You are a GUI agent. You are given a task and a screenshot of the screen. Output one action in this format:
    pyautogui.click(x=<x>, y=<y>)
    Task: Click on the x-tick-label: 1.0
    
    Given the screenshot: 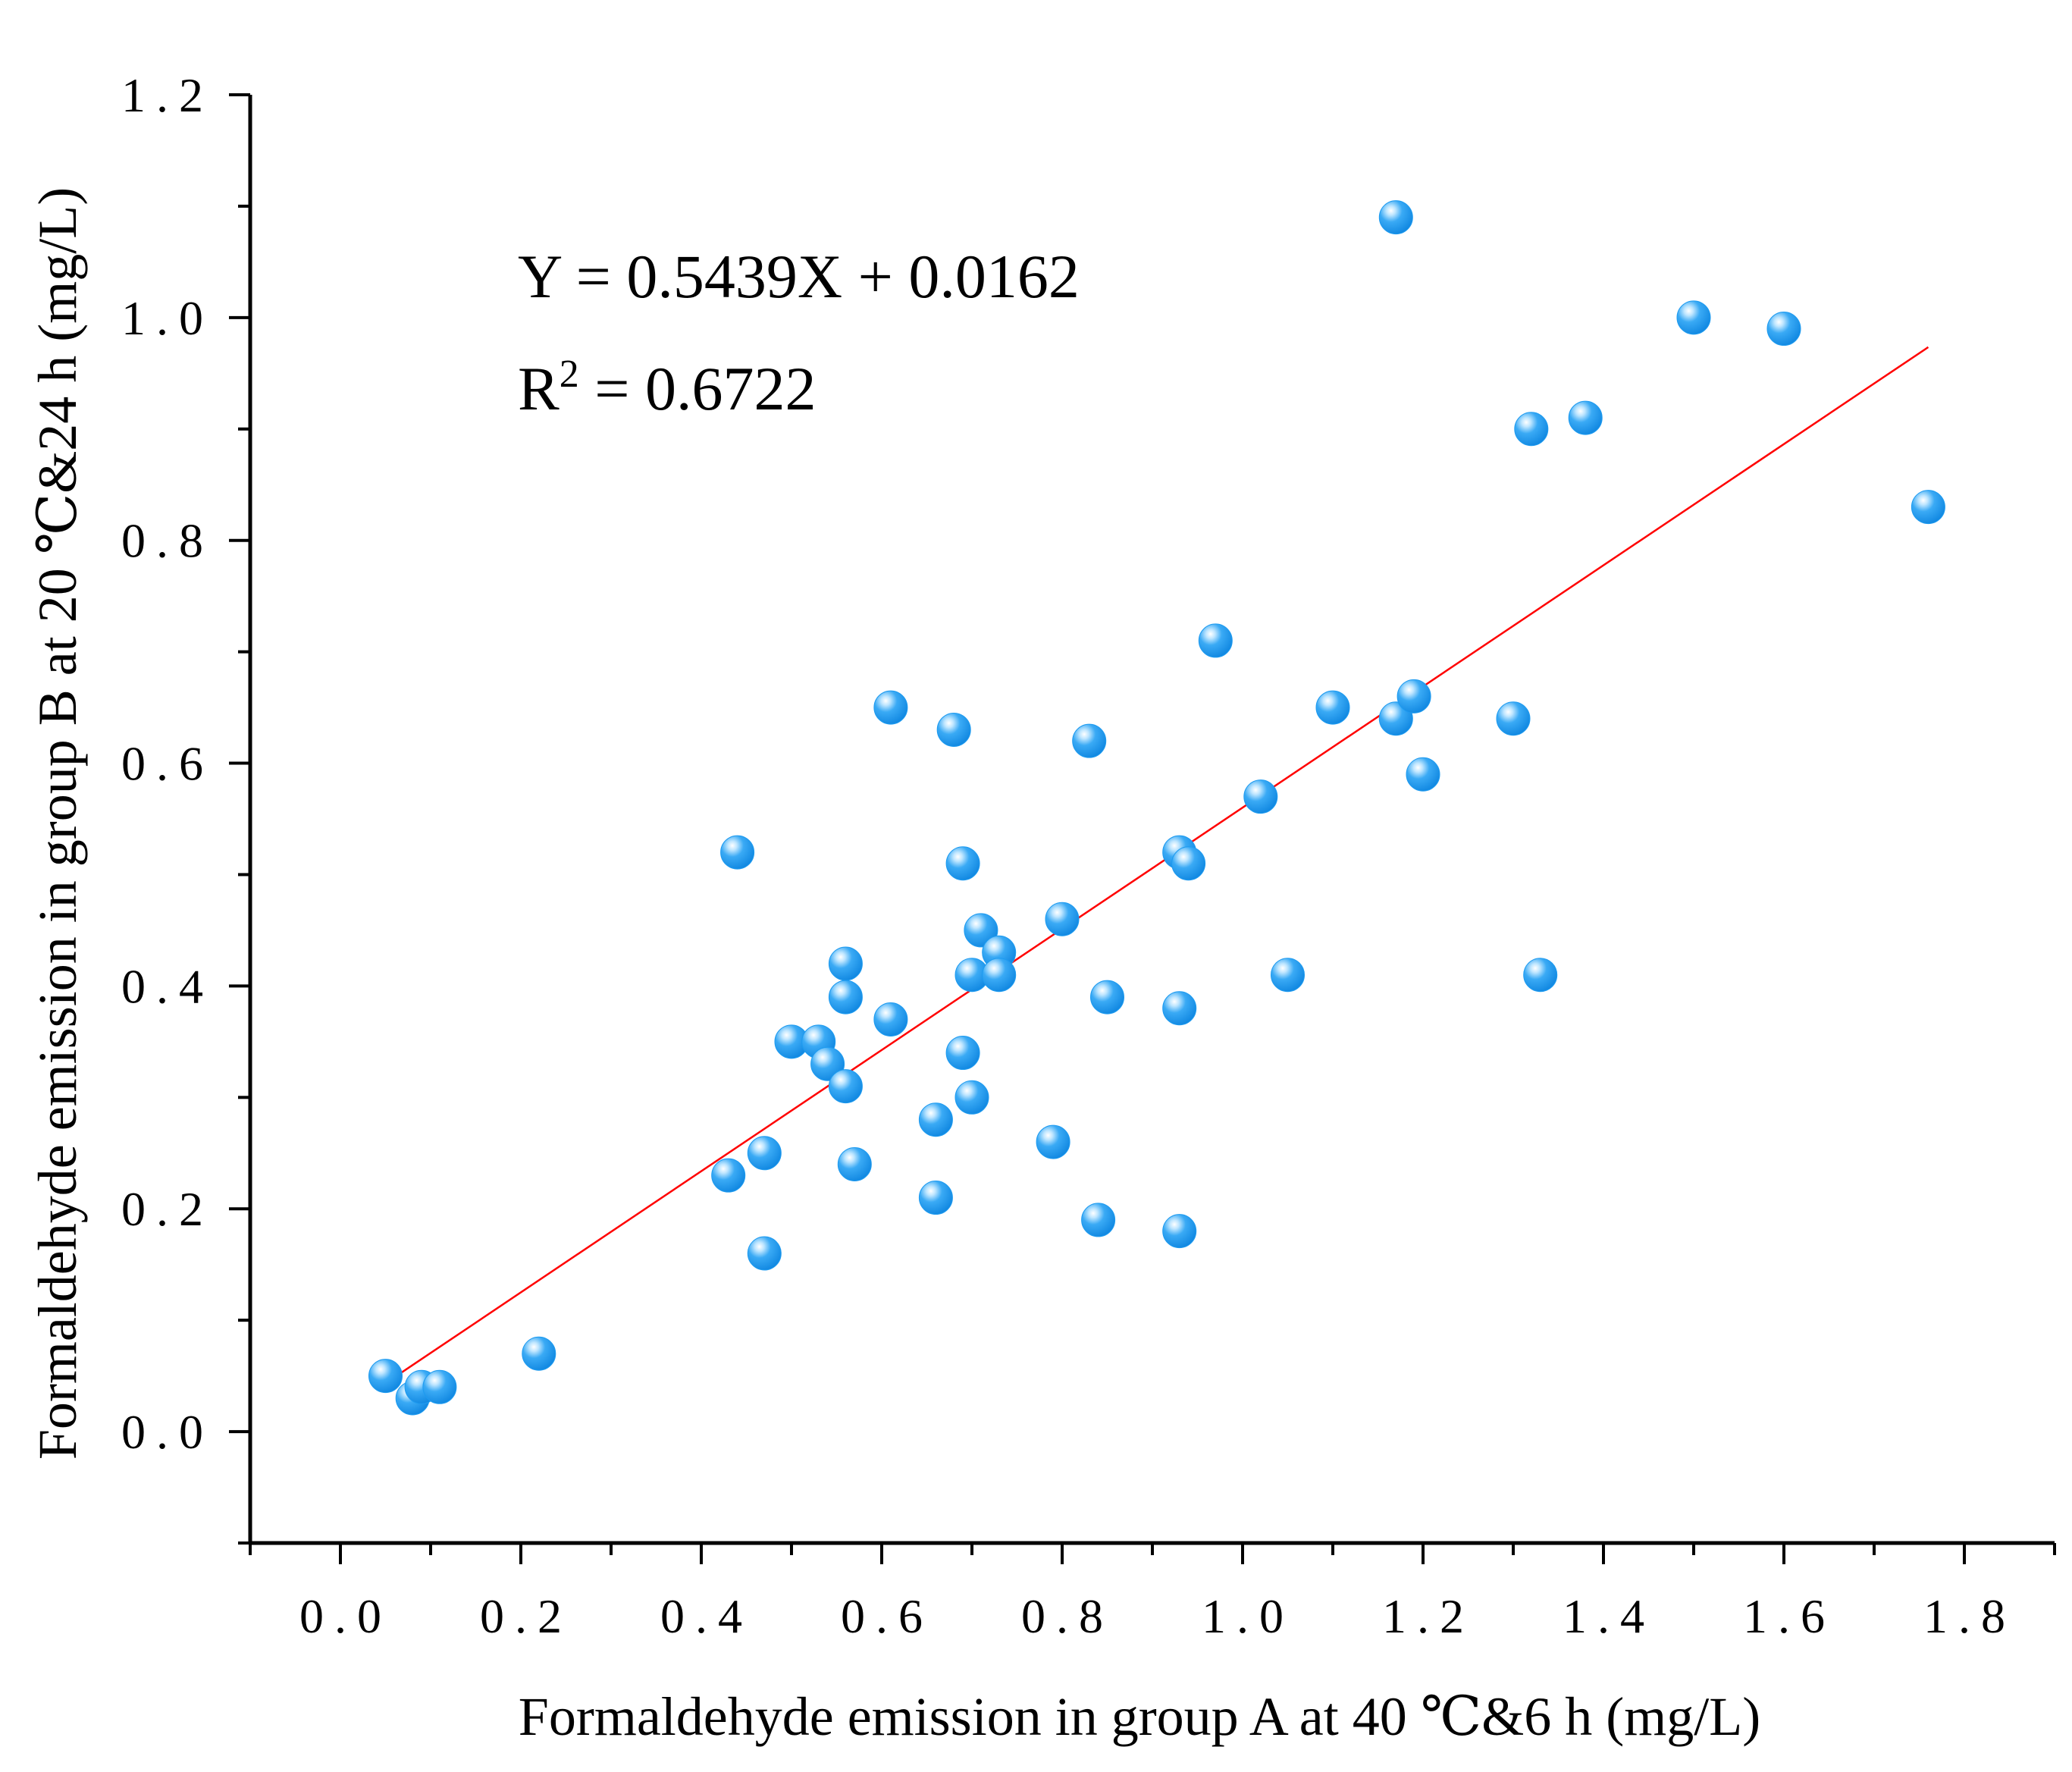 What is the action you would take?
    pyautogui.click(x=1248, y=1616)
    